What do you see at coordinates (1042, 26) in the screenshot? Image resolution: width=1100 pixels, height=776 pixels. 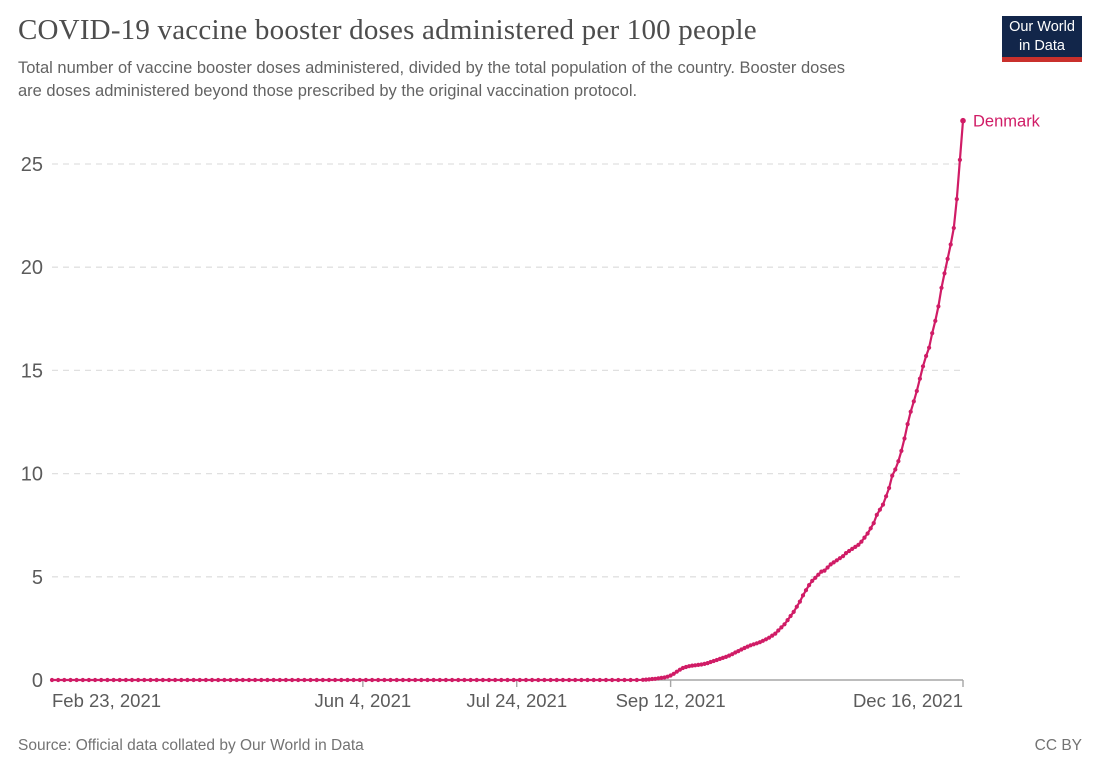 I see `owid-logo-line-1: Our World` at bounding box center [1042, 26].